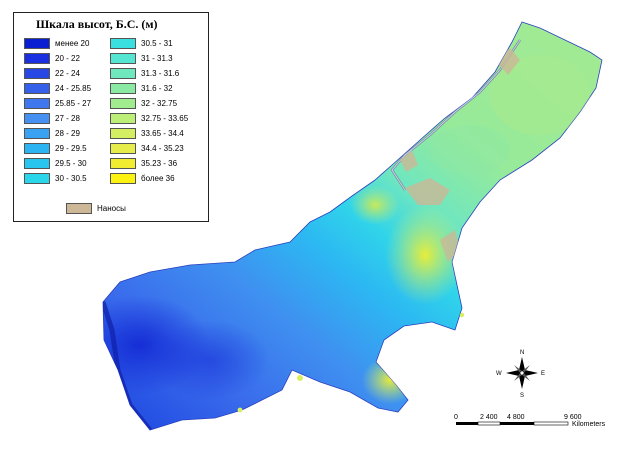  What do you see at coordinates (210, 360) in the screenshot?
I see `deep-zone` at bounding box center [210, 360].